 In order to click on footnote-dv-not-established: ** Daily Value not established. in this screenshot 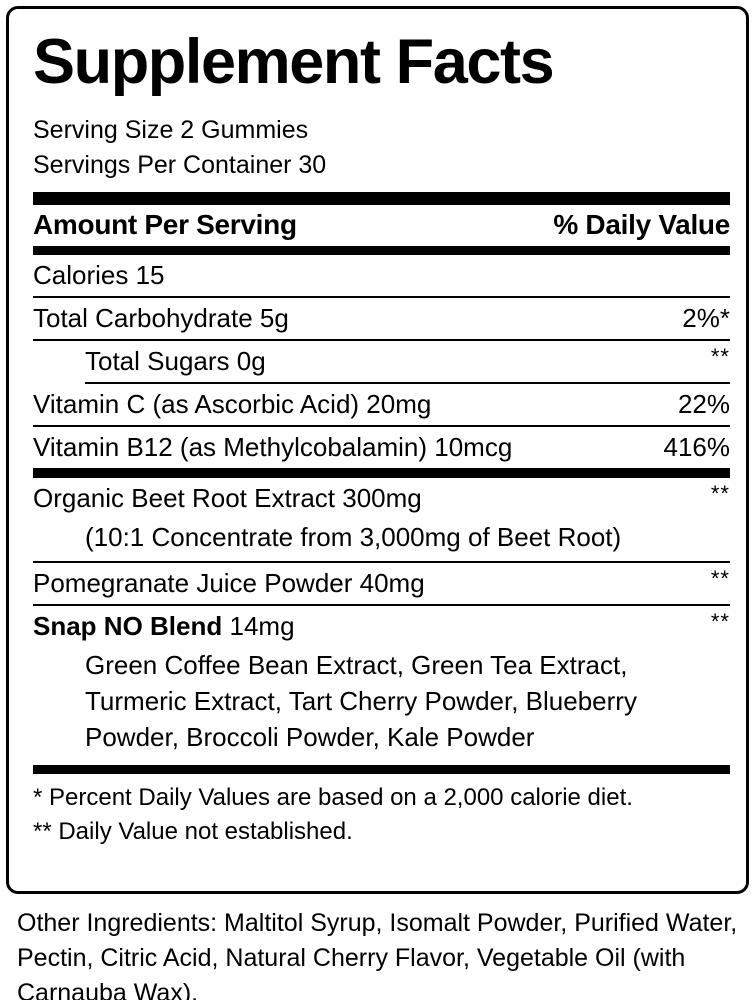, I will do `click(193, 831)`.